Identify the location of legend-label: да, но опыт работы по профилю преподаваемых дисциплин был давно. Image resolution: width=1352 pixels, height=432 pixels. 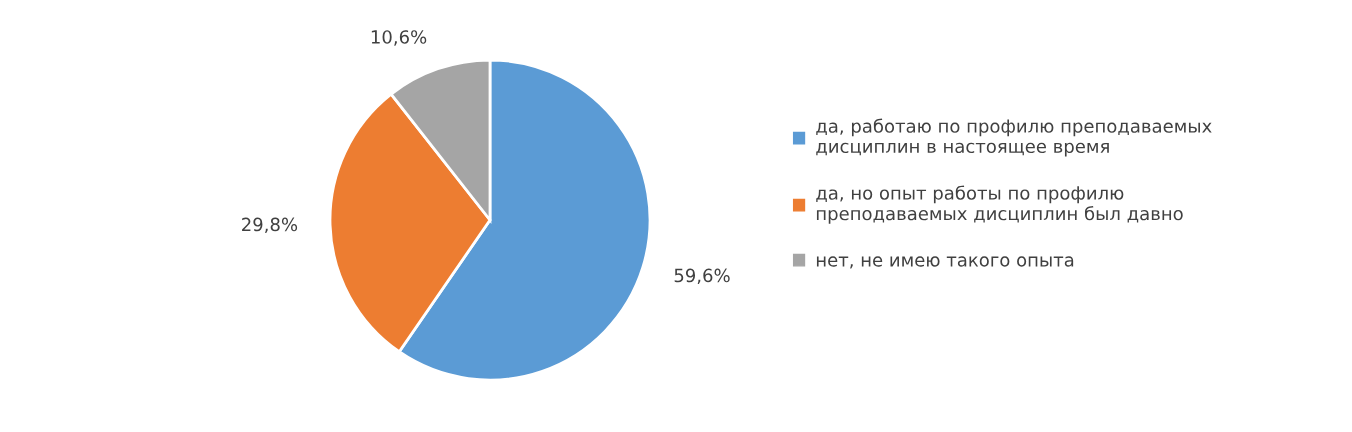
(999, 204).